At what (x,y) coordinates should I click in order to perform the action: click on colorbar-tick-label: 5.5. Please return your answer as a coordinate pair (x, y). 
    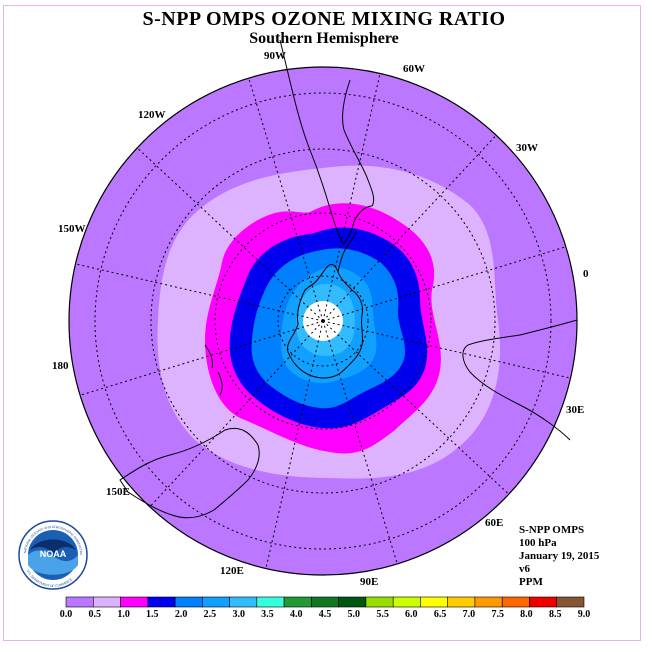
    Looking at the image, I should click on (382, 614).